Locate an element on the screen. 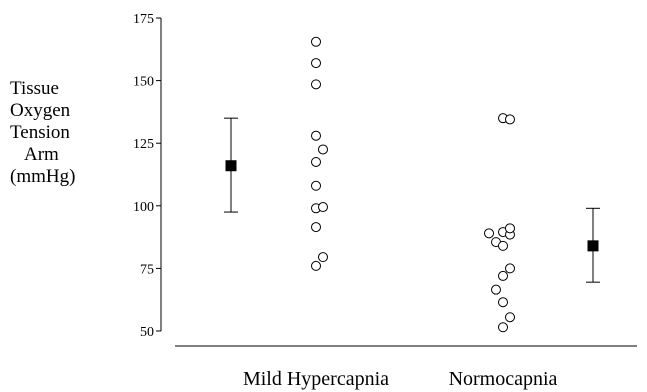 This screenshot has width=647, height=392. y-tick-label: 50 is located at coordinates (147, 332).